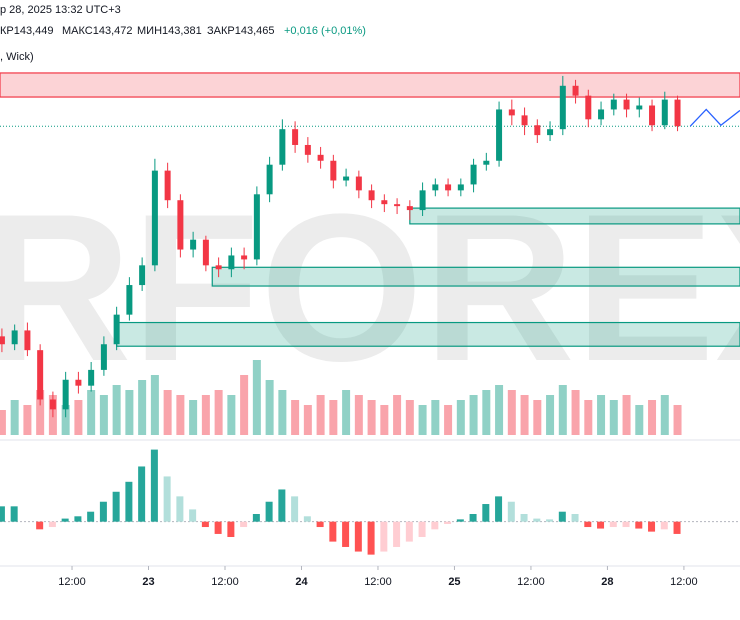  I want to click on ohlc-change: +0,016 (+0,01%), so click(325, 31).